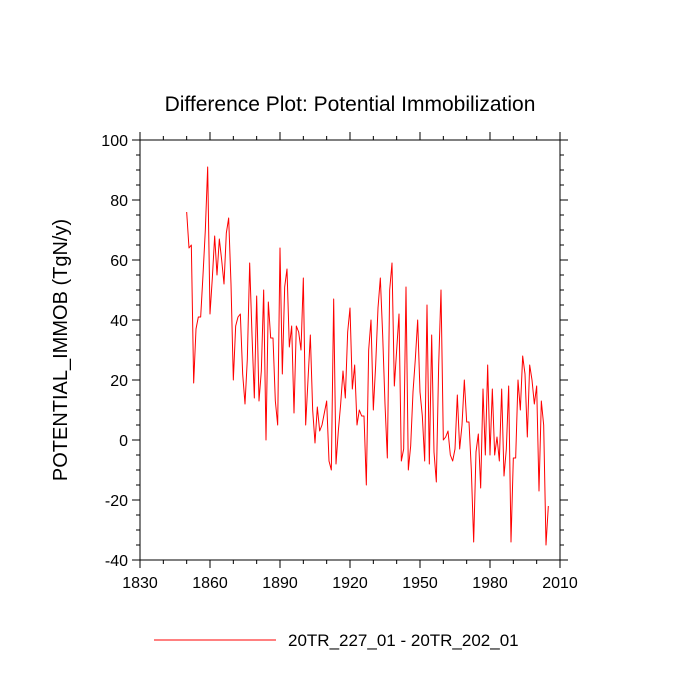  Describe the element at coordinates (123, 441) in the screenshot. I see `y-tick-label: 0` at that location.